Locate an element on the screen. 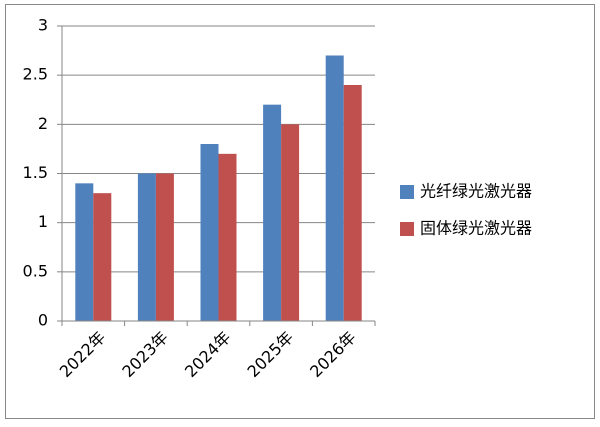 This screenshot has width=600, height=427. y-tick-label: 2.5 is located at coordinates (35, 74).